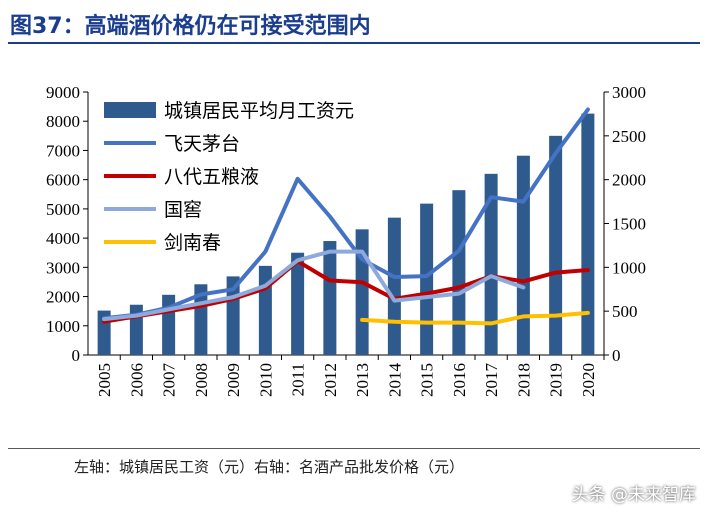 This screenshot has width=706, height=516. What do you see at coordinates (265, 380) in the screenshot?
I see `x-tick-label: 2010` at bounding box center [265, 380].